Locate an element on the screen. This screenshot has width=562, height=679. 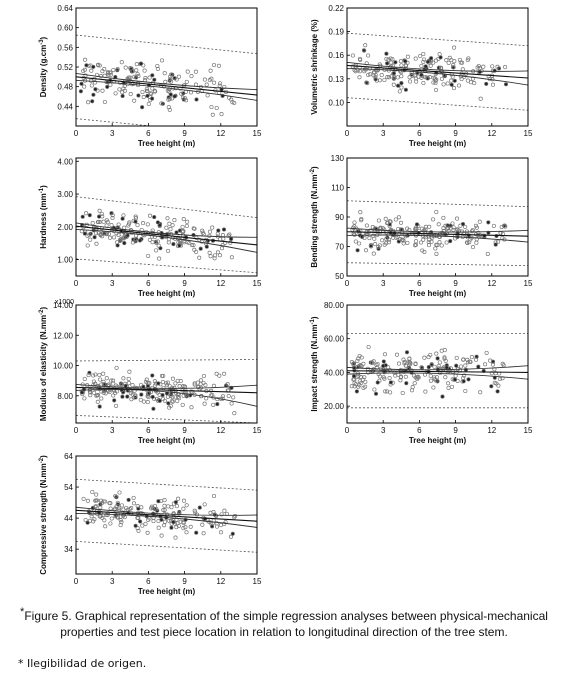
y-tick-label: 80.00 is located at coordinates (334, 305).